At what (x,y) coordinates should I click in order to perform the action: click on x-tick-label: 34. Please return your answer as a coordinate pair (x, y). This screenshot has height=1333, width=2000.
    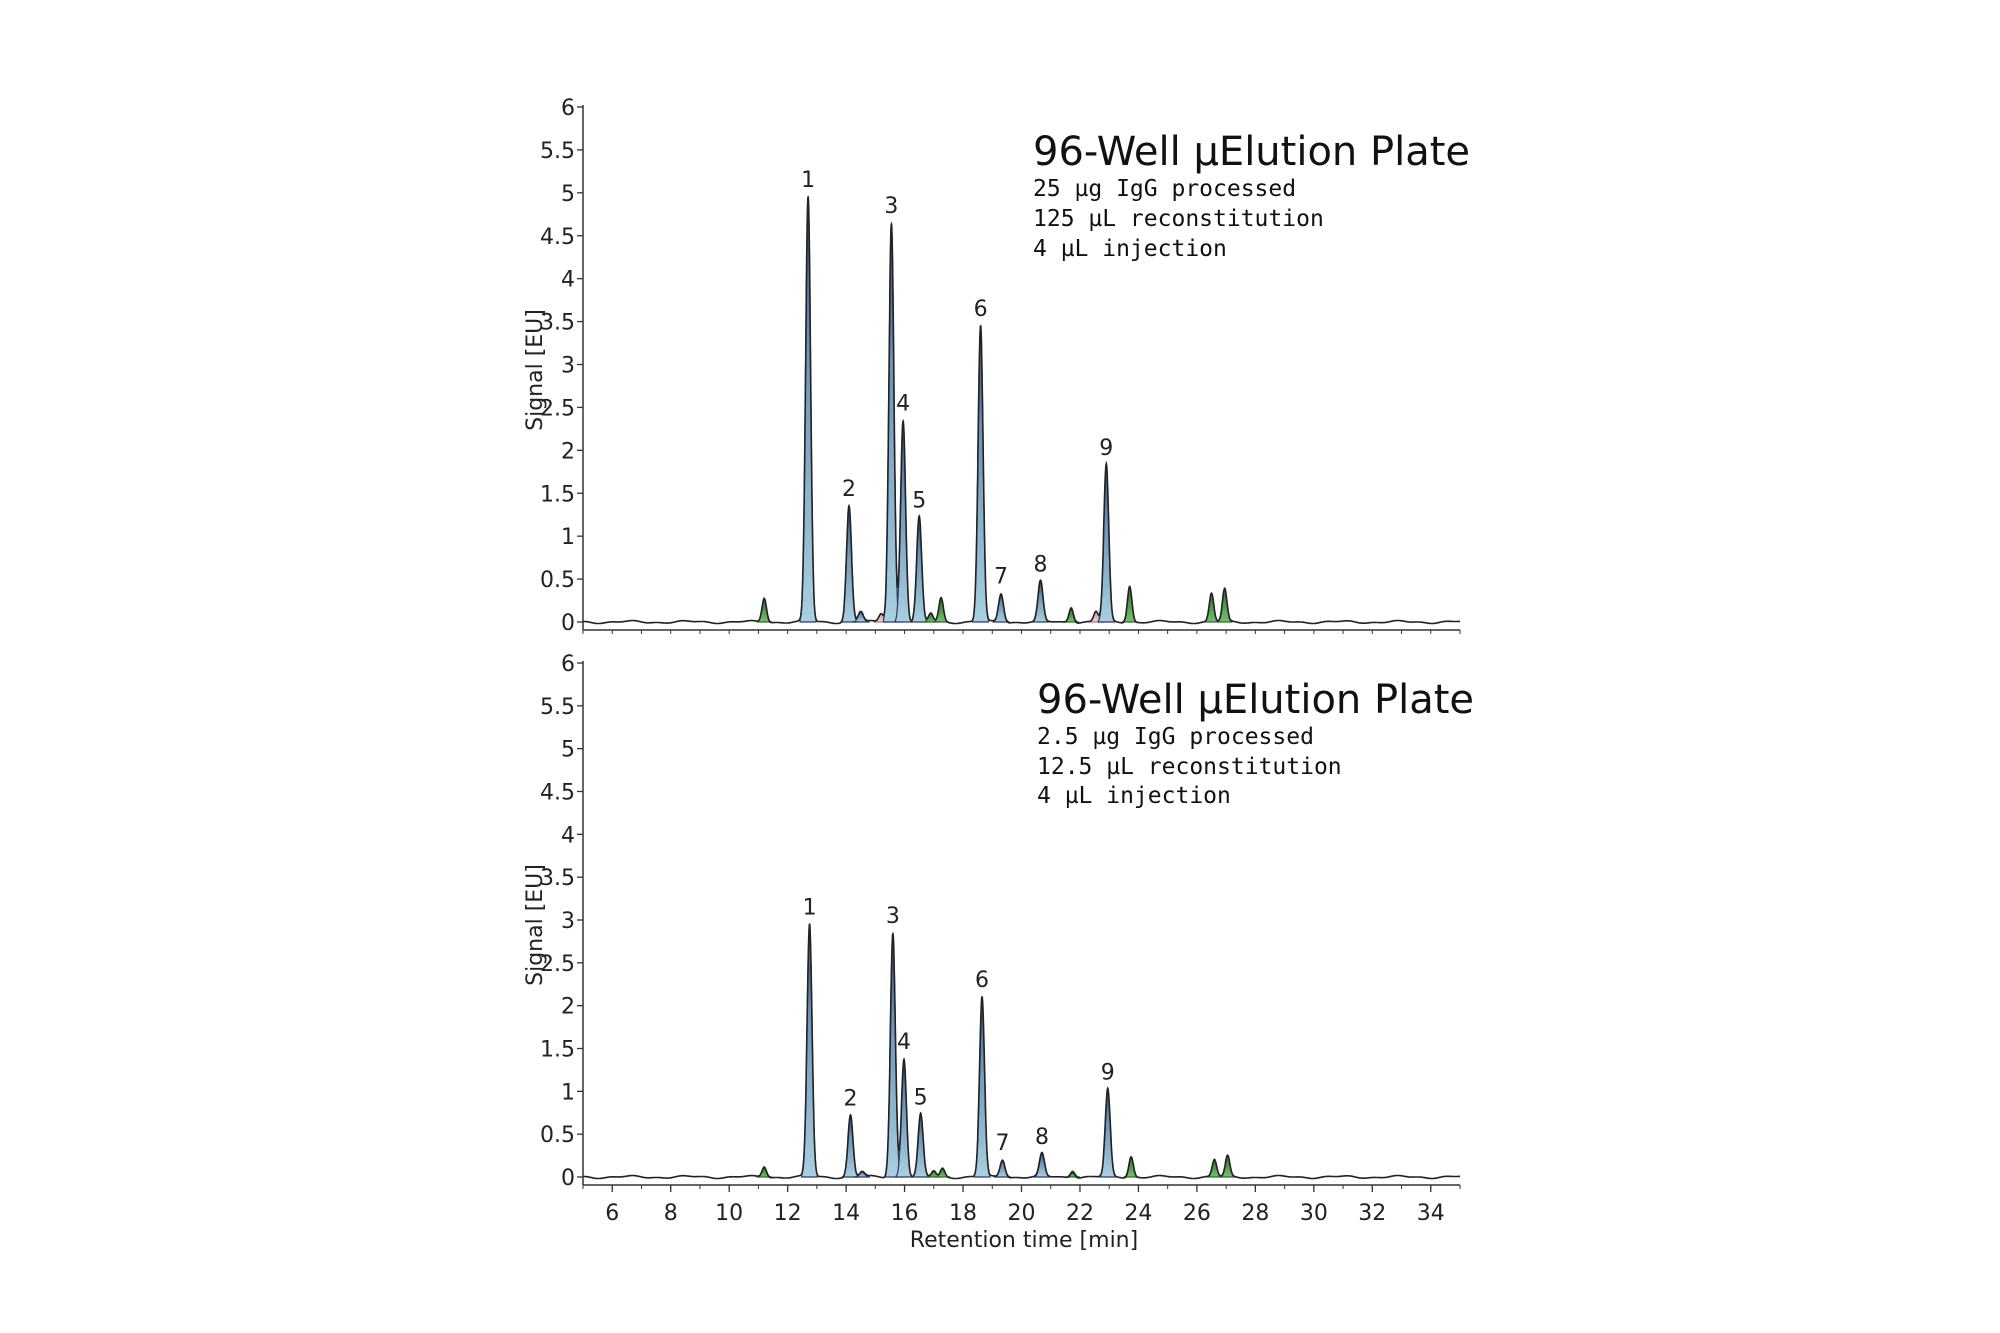
    Looking at the image, I should click on (1431, 1213).